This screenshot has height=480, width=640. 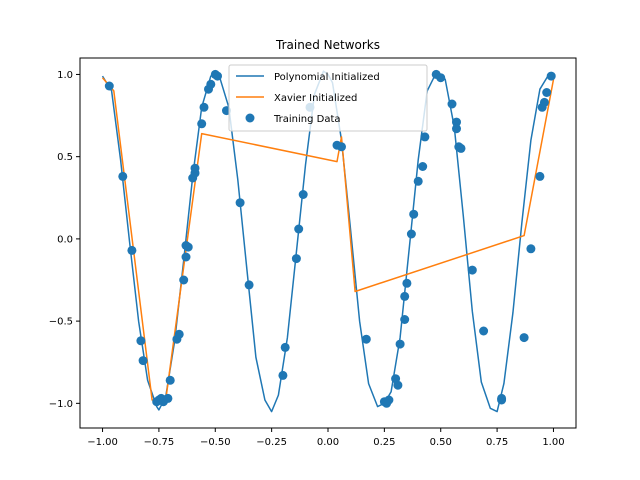 What do you see at coordinates (271, 442) in the screenshot?
I see `x-tick-label: −0.25` at bounding box center [271, 442].